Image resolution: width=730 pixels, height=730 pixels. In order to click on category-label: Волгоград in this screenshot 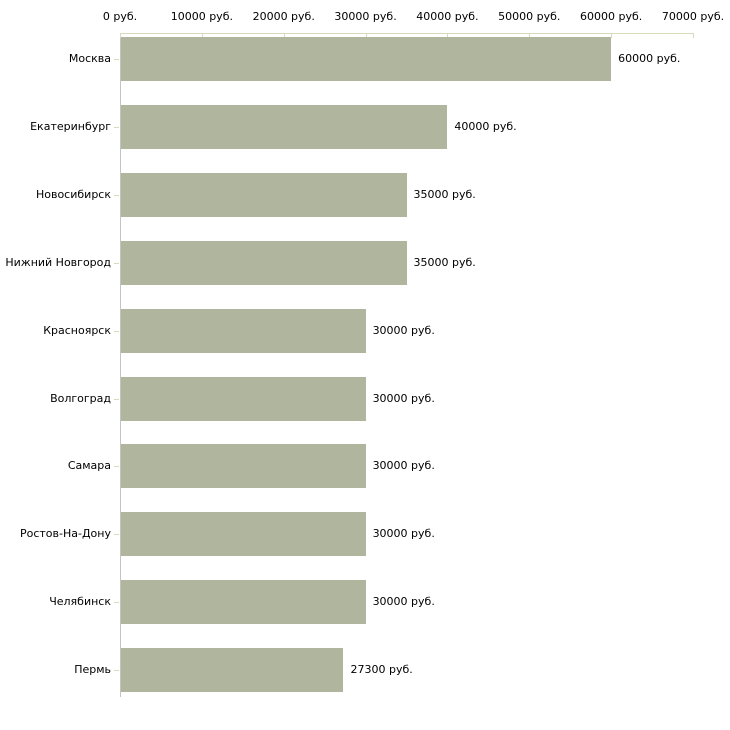, I will do `click(80, 398)`.